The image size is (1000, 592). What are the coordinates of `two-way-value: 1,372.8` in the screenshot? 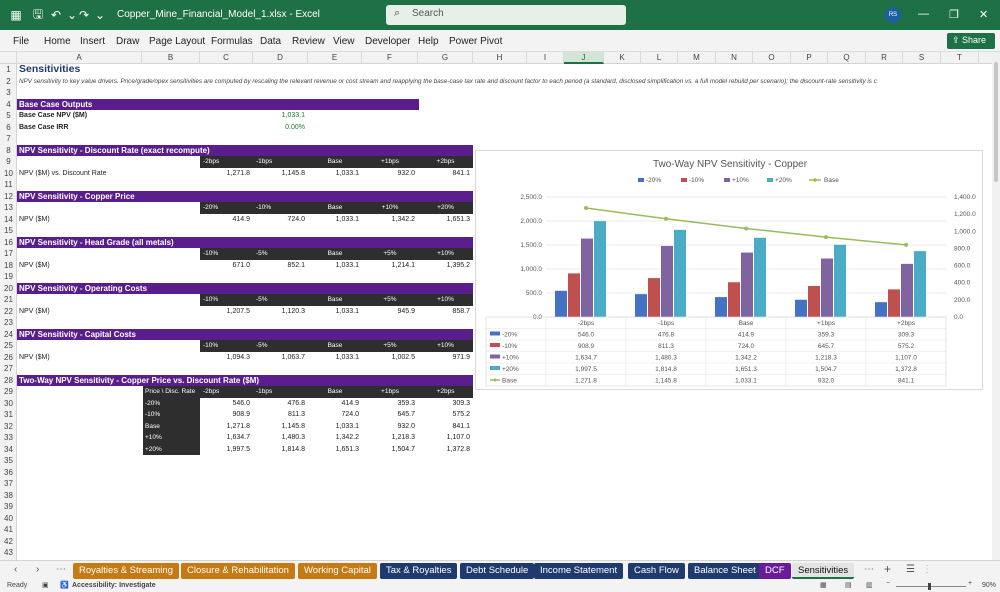 It's located at (458, 449).